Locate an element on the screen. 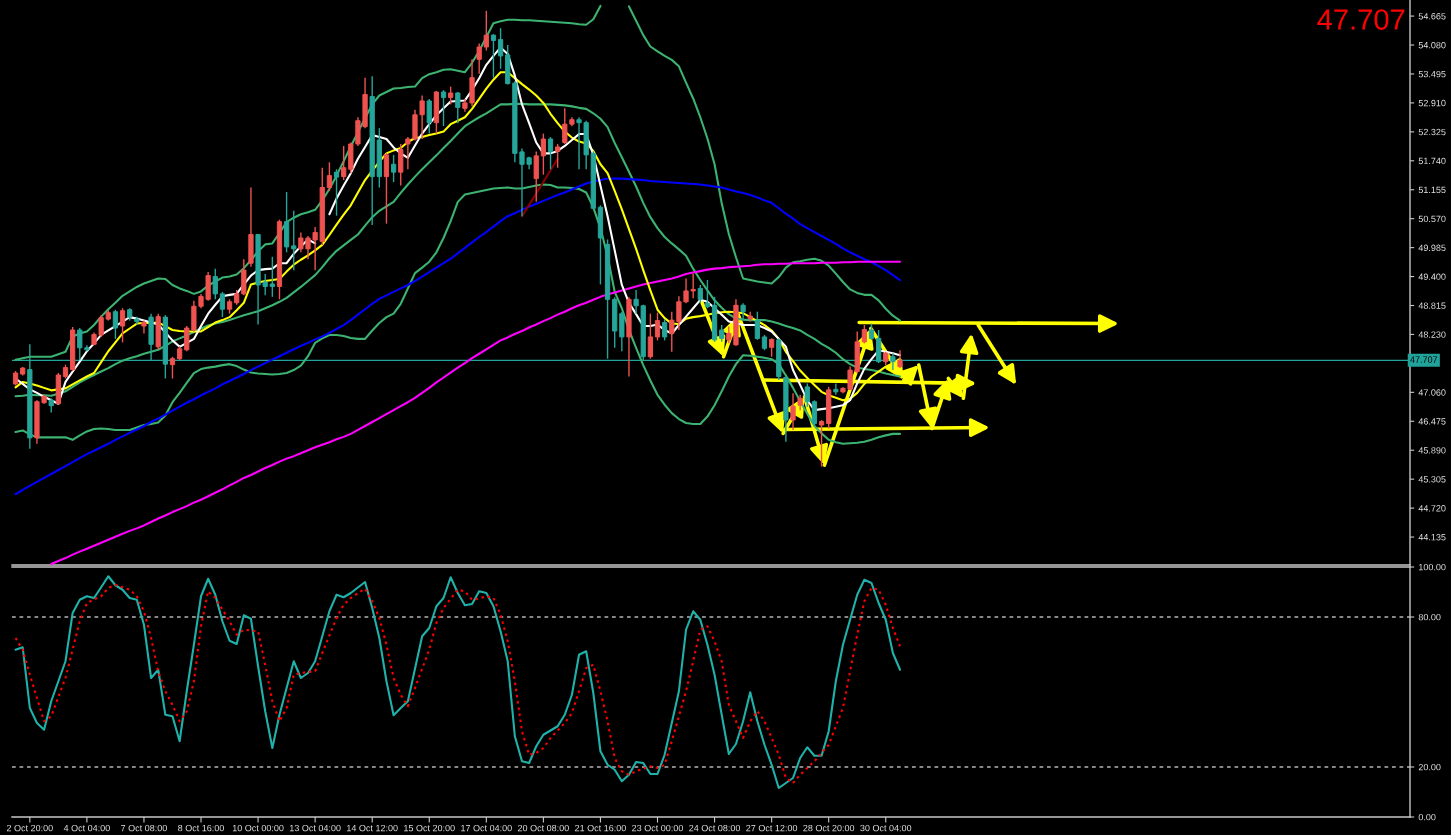 The image size is (1451, 835). x-tick-label: 10 Oct 00:00 is located at coordinates (258, 828).